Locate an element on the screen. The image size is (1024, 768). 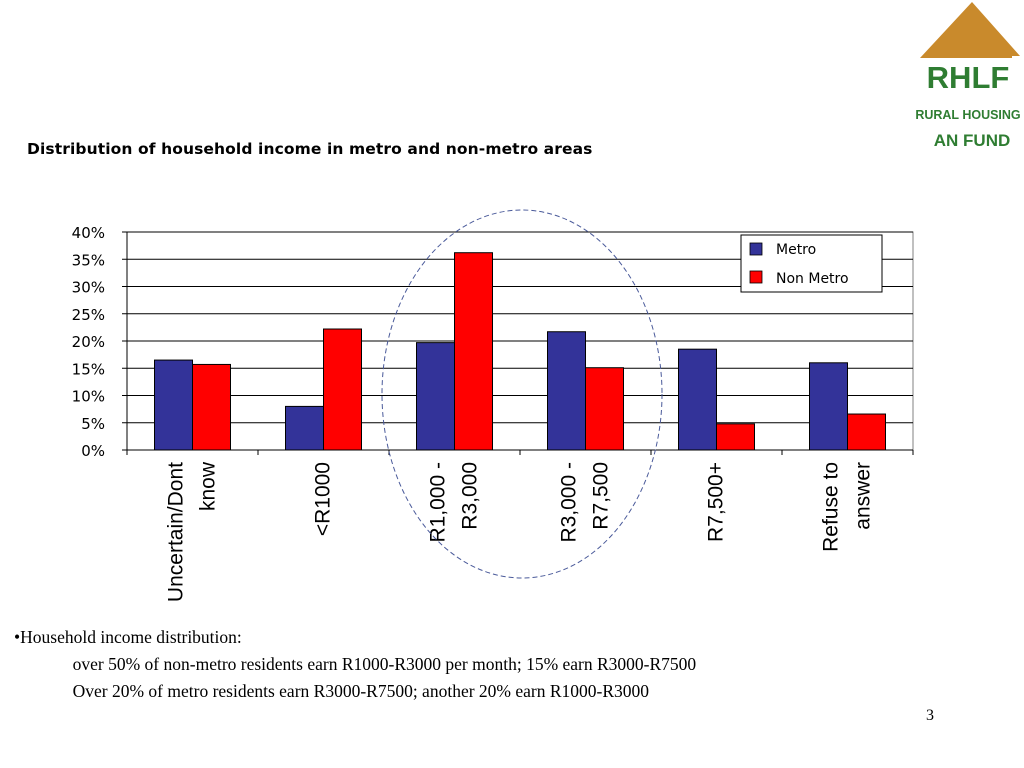
x-category-label: Refuse to is located at coordinates (831, 507).